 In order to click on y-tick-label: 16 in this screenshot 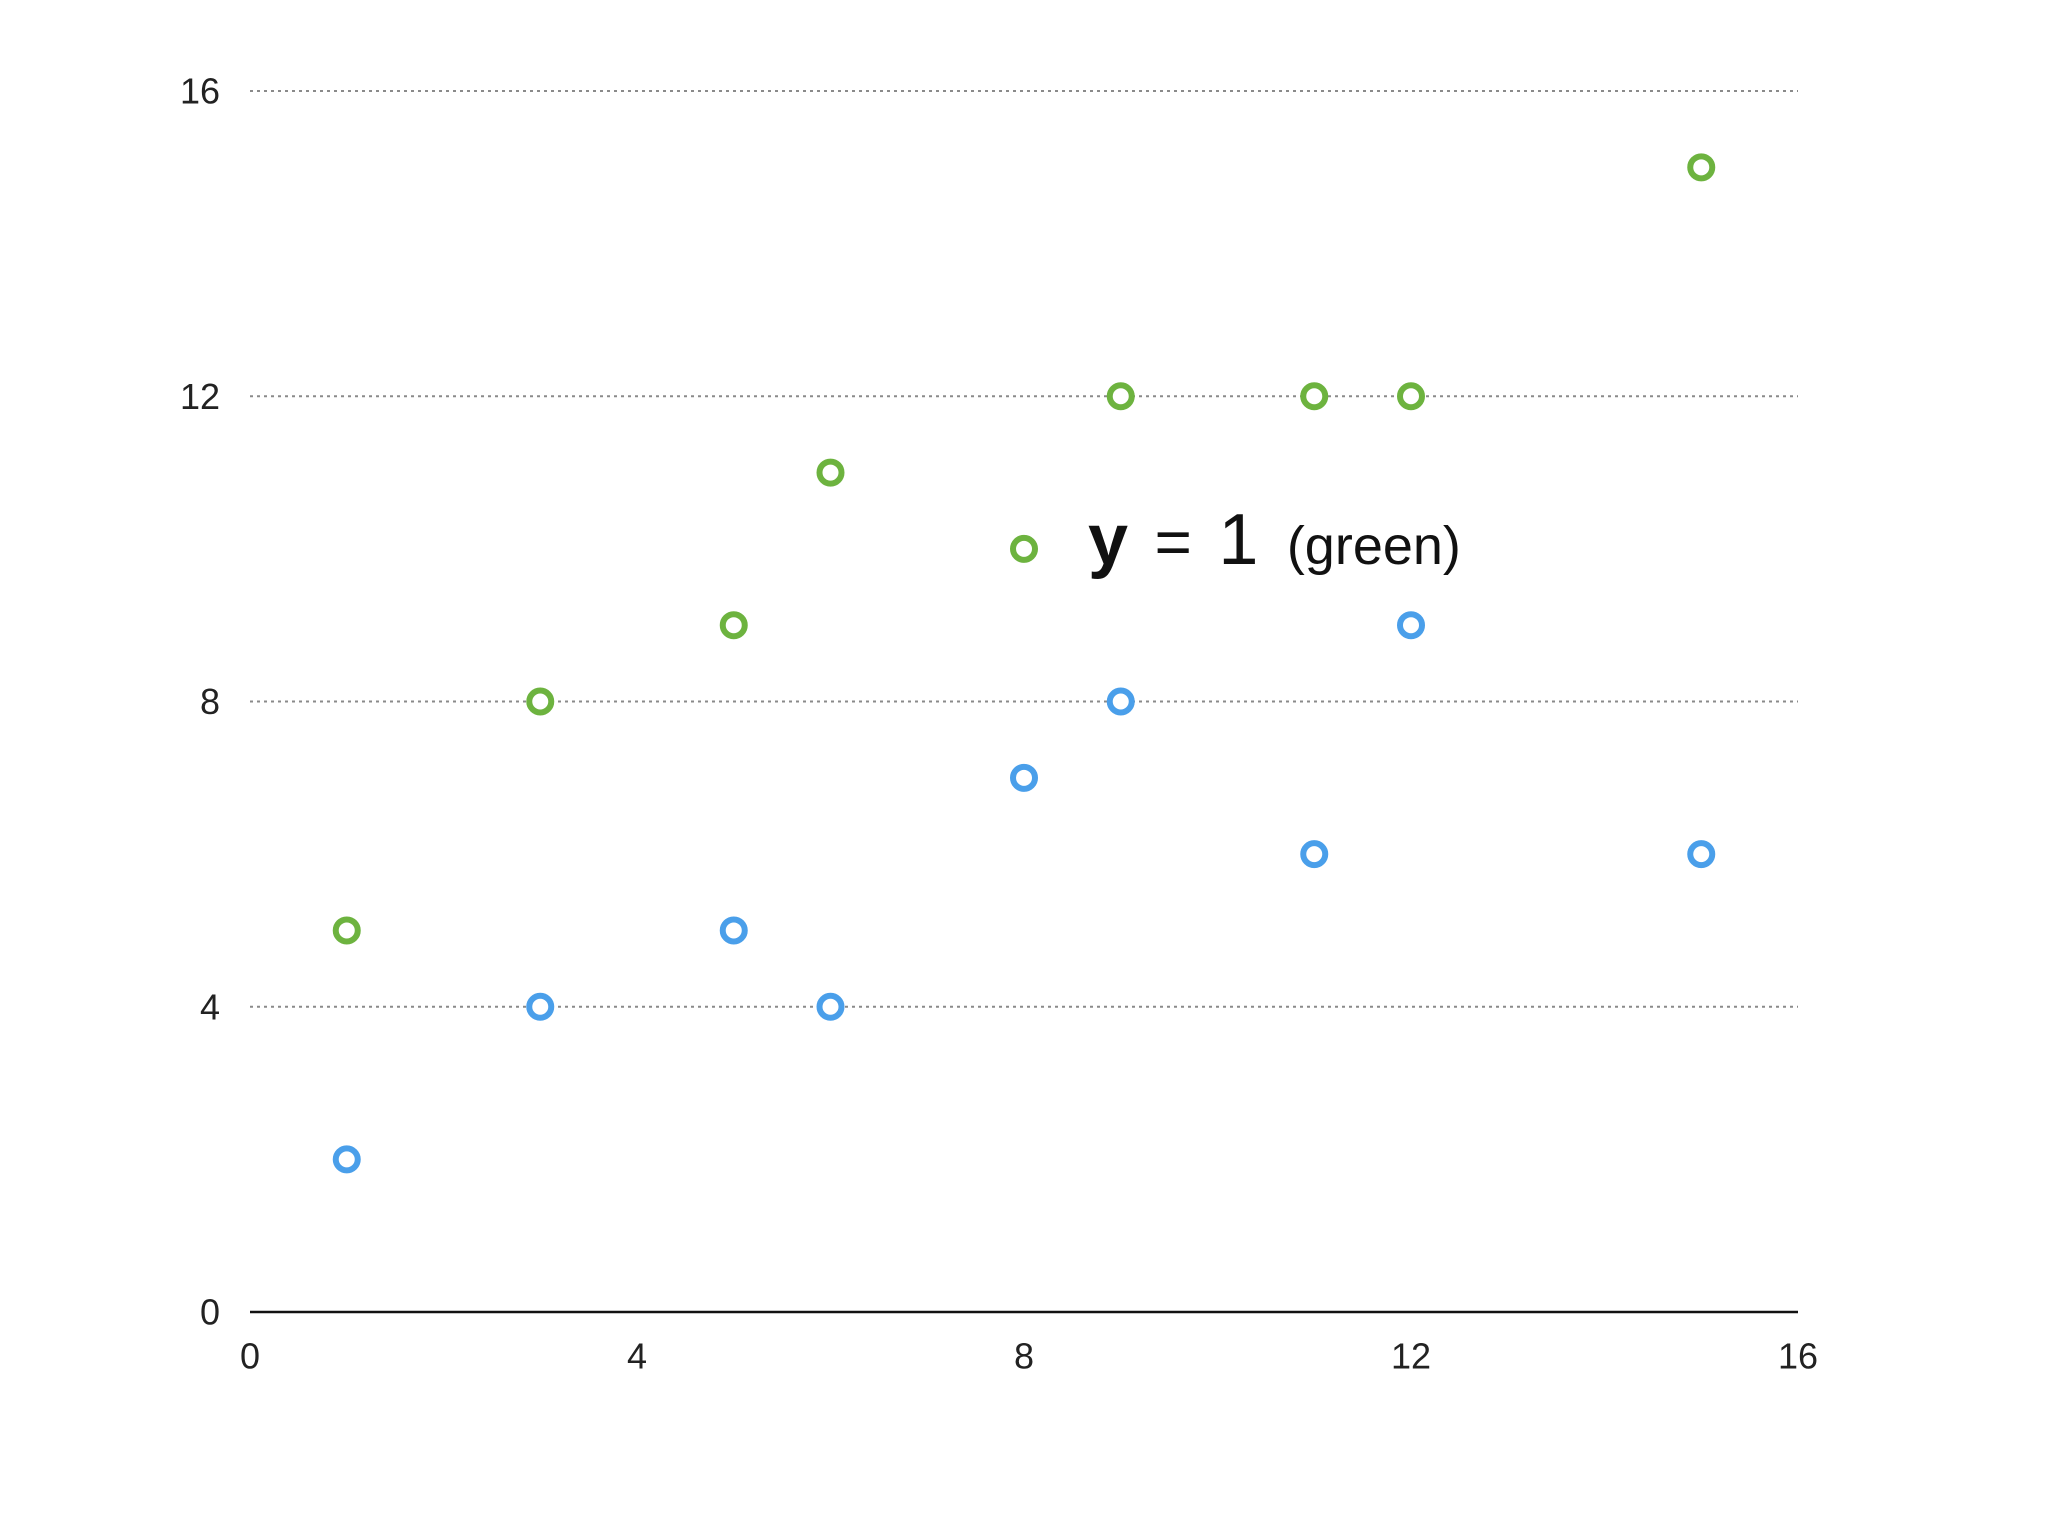, I will do `click(200, 91)`.